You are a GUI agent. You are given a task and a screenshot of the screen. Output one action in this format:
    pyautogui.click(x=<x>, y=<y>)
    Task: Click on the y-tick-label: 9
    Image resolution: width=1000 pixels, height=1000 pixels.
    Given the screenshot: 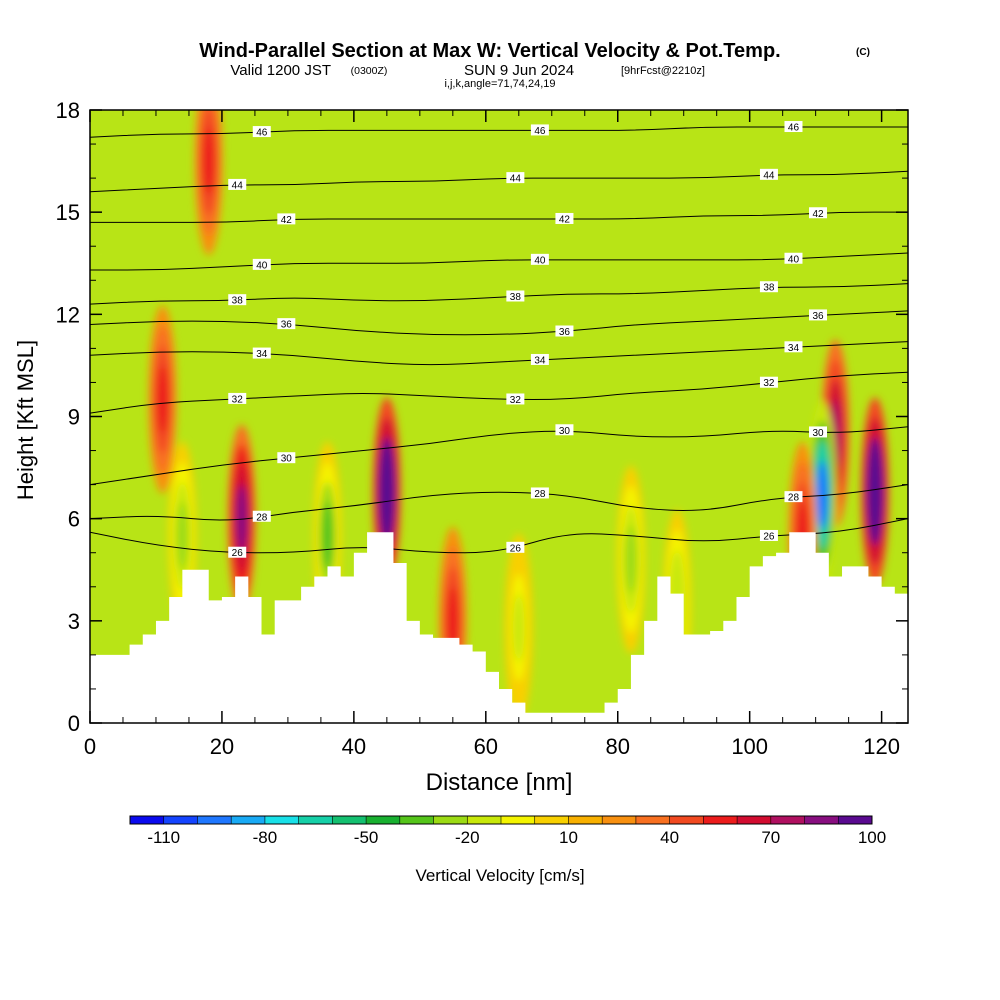 What is the action you would take?
    pyautogui.click(x=74, y=417)
    